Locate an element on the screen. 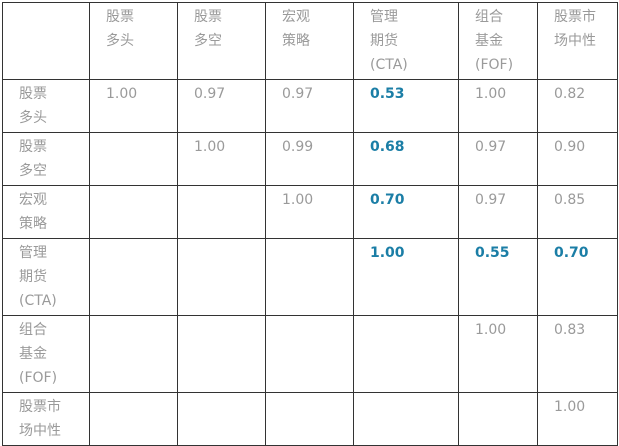  table-row: 宏观 策略 1.00 0.70 0.97 0.85 is located at coordinates (310, 212).